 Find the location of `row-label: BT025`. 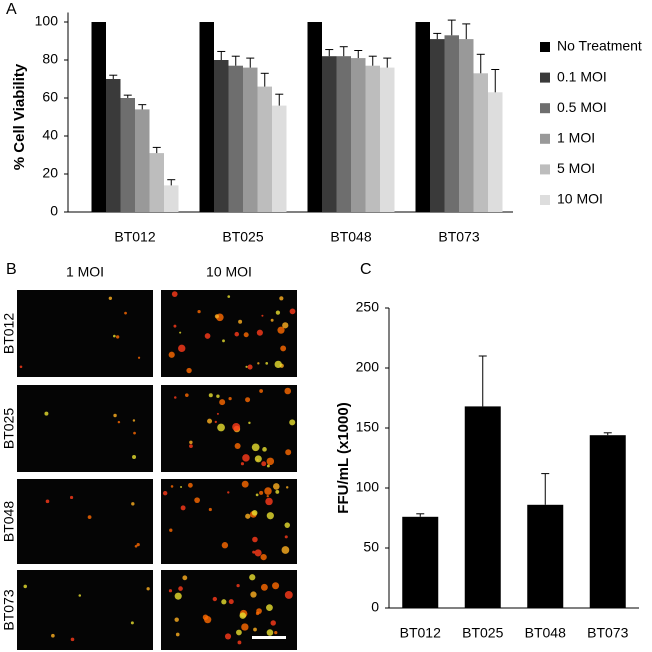

row-label: BT025 is located at coordinates (9, 428).